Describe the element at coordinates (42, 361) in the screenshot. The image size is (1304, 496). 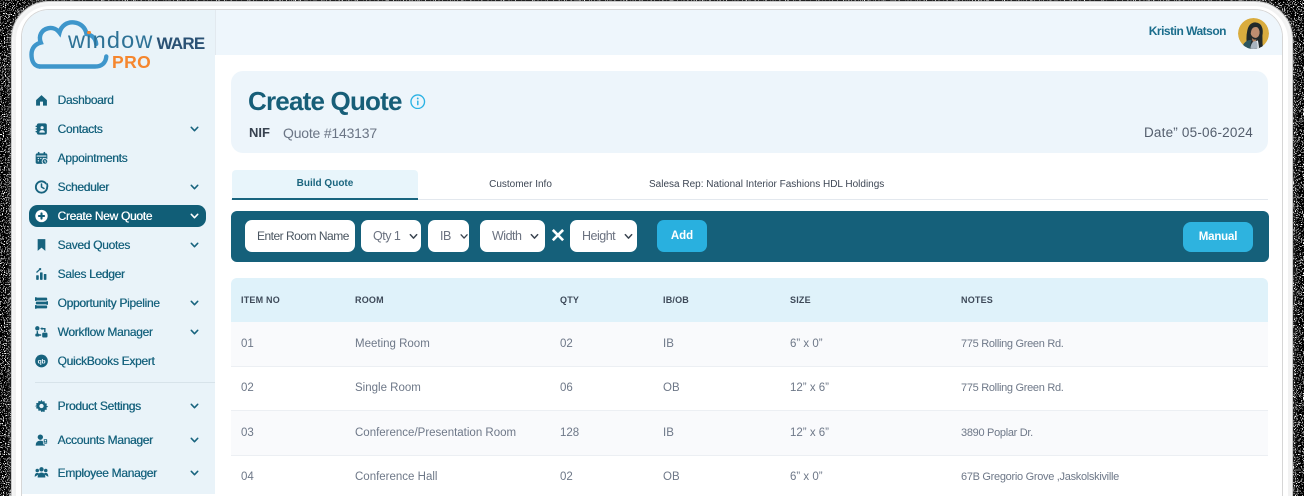
I see `svg-text: qb` at that location.